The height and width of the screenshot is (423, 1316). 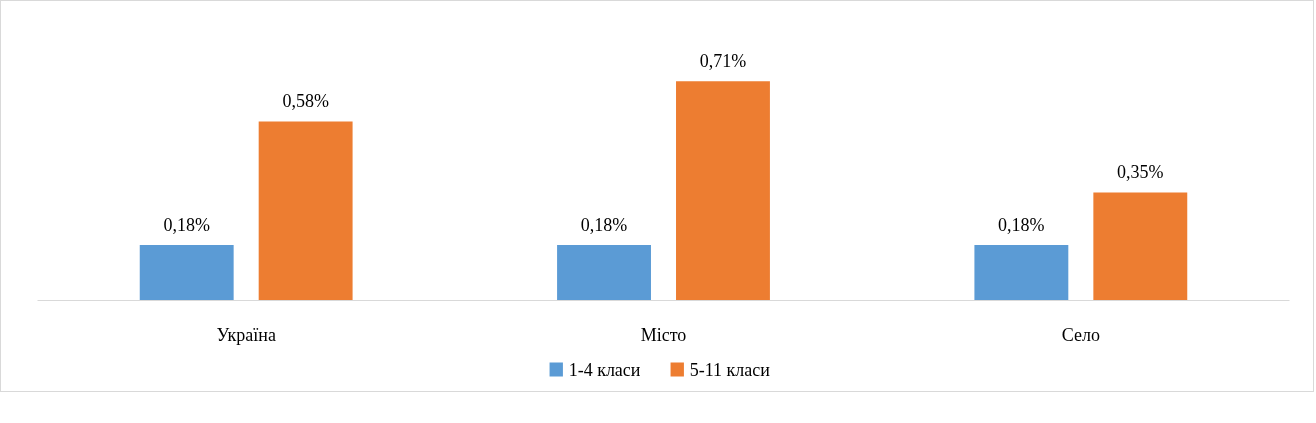 I want to click on data-label: 0,71%, so click(x=723, y=61).